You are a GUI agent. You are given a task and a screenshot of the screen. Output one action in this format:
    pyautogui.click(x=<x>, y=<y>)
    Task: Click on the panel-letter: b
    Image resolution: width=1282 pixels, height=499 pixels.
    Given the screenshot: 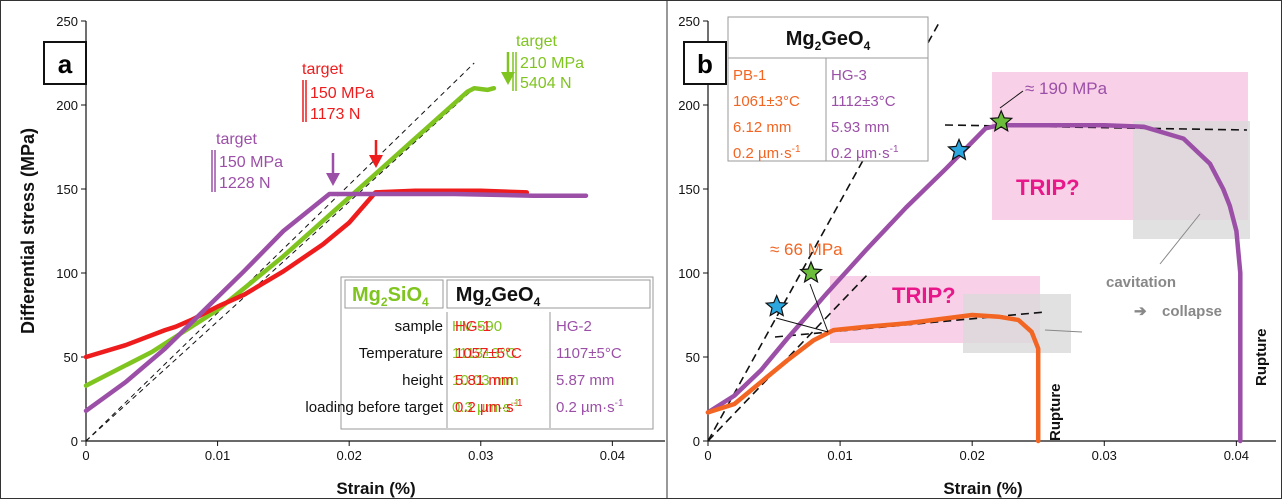 What is the action you would take?
    pyautogui.click(x=705, y=64)
    